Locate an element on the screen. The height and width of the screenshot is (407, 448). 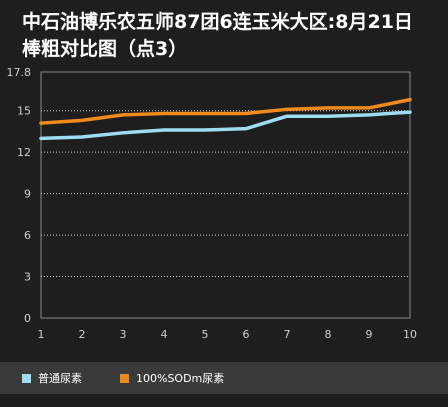
chart-title-line-1: 中石油博乐农五师87团6连玉米大区:8月21日 is located at coordinates (217, 22).